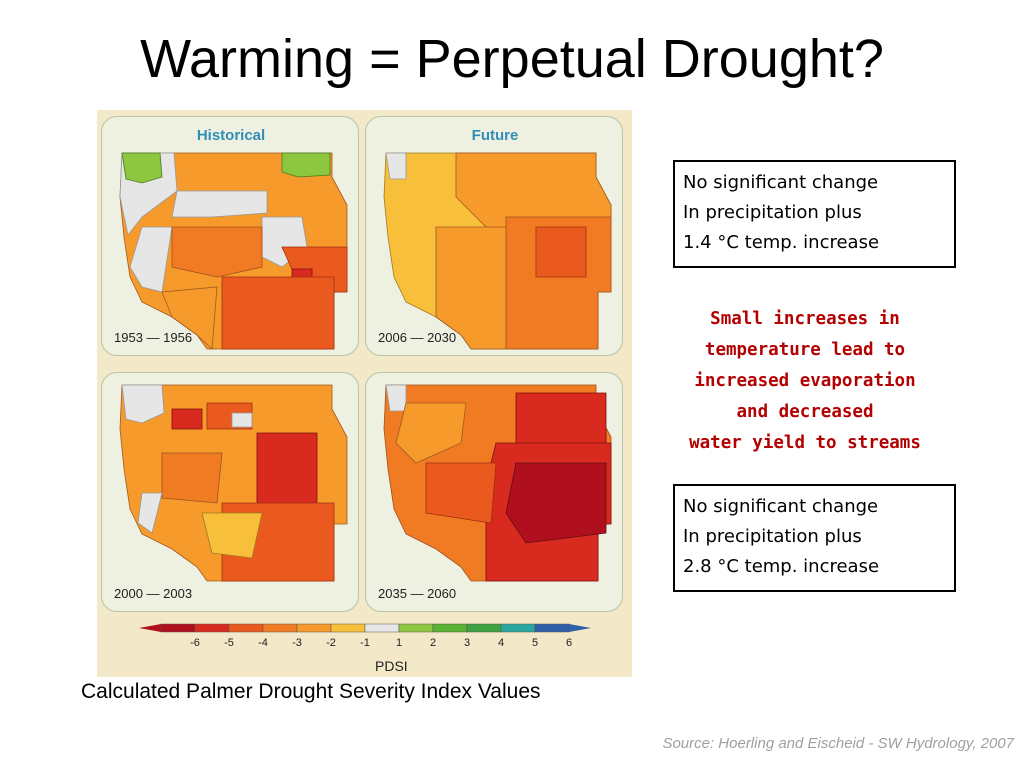  I want to click on period-label: 2035 — 2060, so click(417, 593).